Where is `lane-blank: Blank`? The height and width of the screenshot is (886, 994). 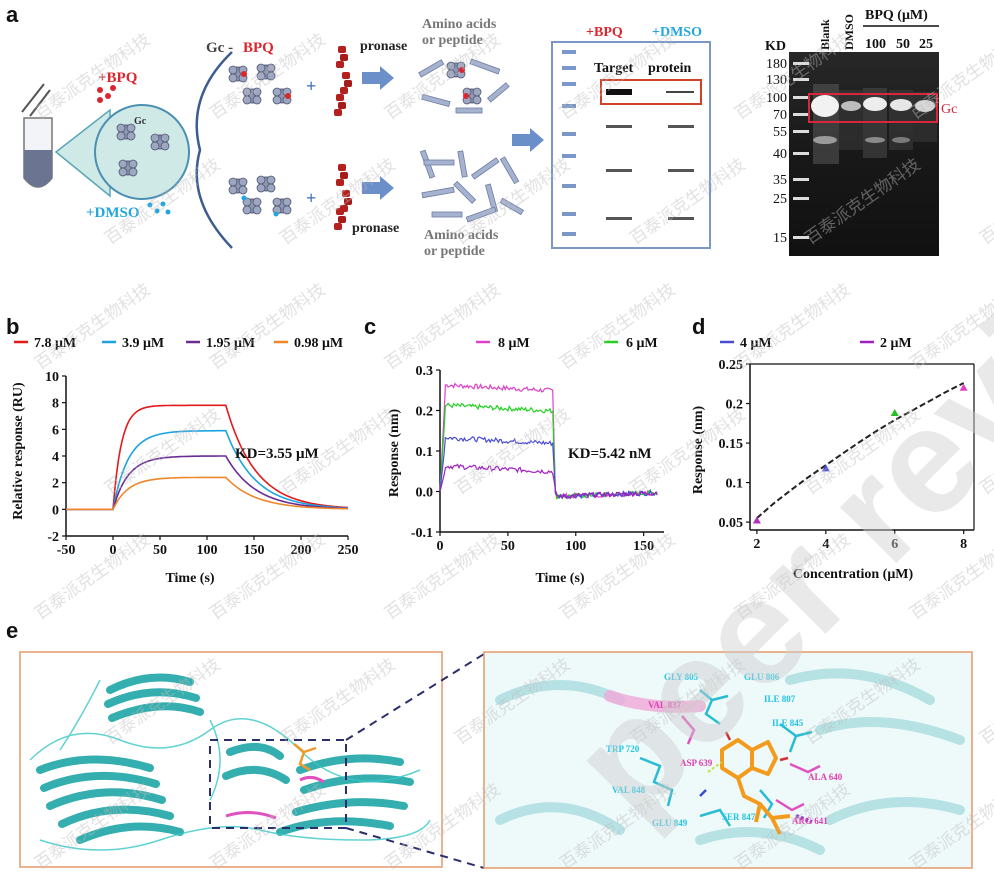 lane-blank: Blank is located at coordinates (825, 34).